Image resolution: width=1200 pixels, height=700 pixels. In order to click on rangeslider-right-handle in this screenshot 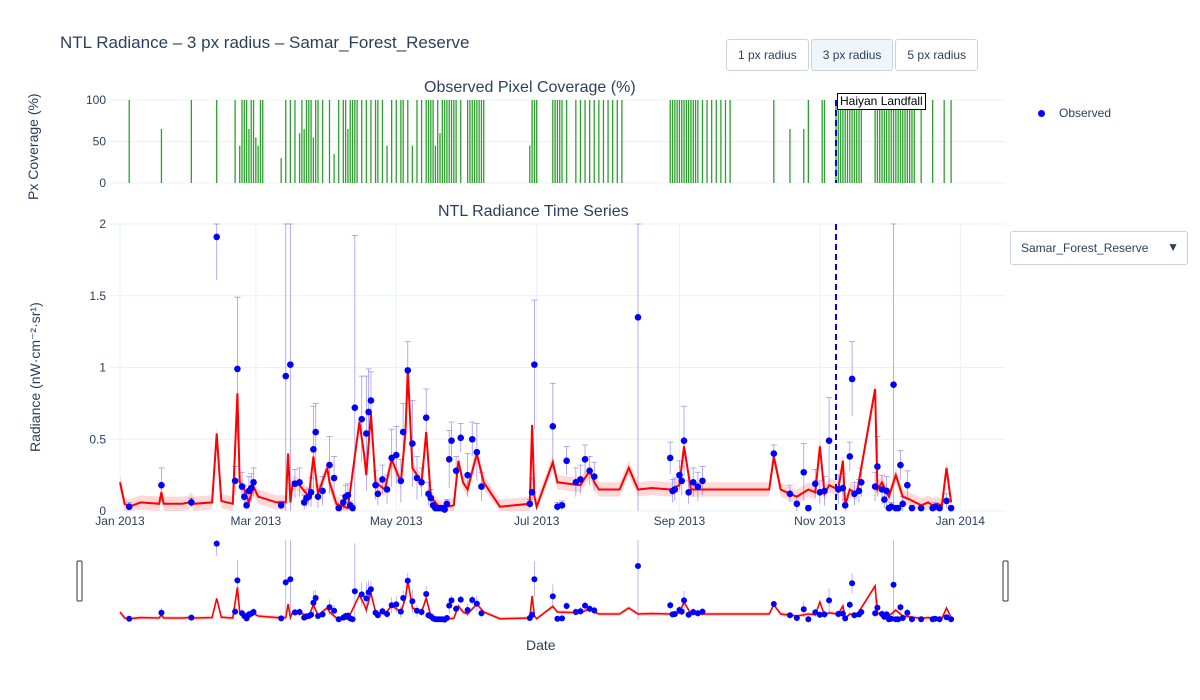, I will do `click(1005, 581)`.